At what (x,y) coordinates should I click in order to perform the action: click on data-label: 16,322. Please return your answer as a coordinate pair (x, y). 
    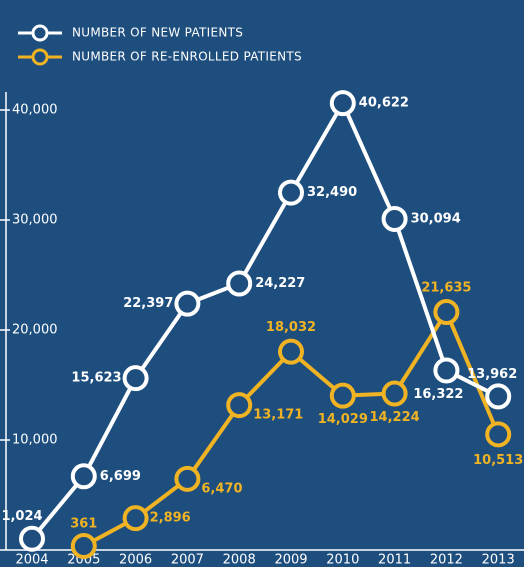
    Looking at the image, I should click on (438, 394).